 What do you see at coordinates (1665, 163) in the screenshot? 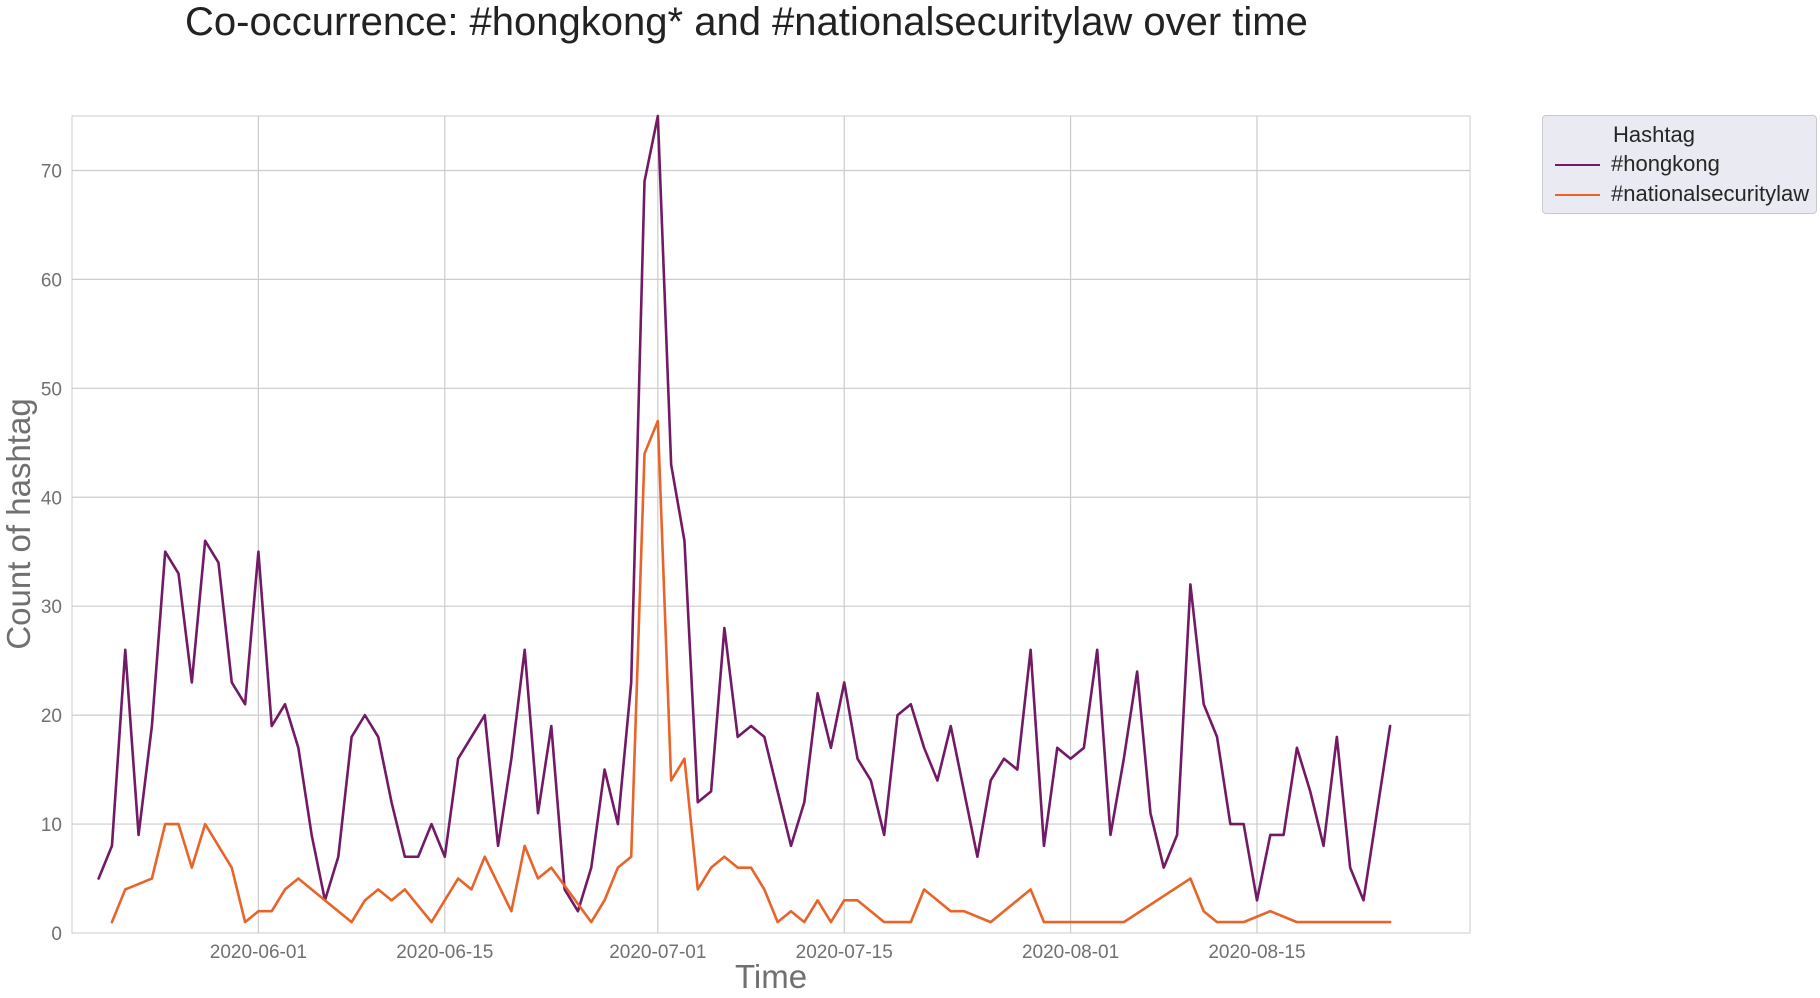
I see `legend-label-hongkong: #hongkong` at bounding box center [1665, 163].